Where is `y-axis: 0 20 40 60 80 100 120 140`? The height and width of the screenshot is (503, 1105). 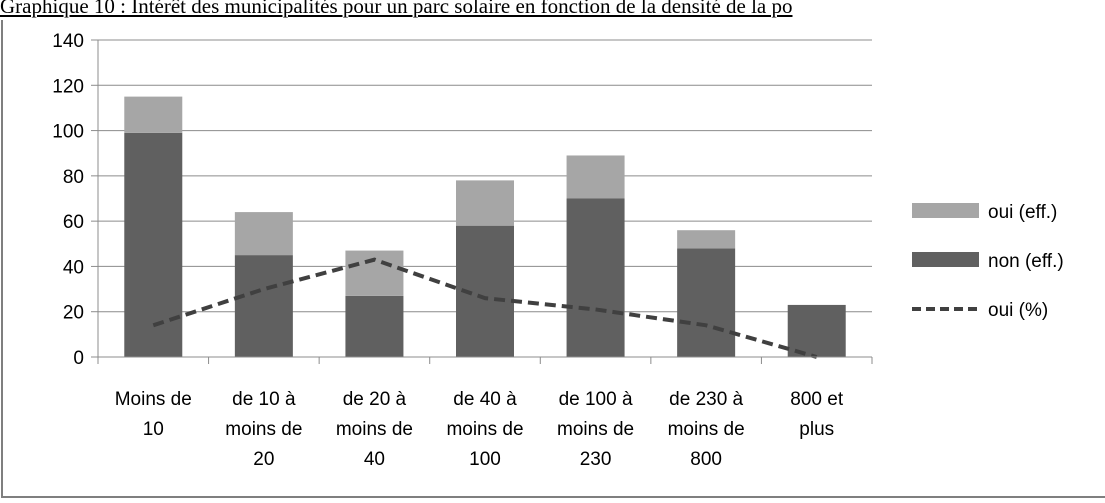 y-axis: 0 20 40 60 80 100 120 140 is located at coordinates (75, 200).